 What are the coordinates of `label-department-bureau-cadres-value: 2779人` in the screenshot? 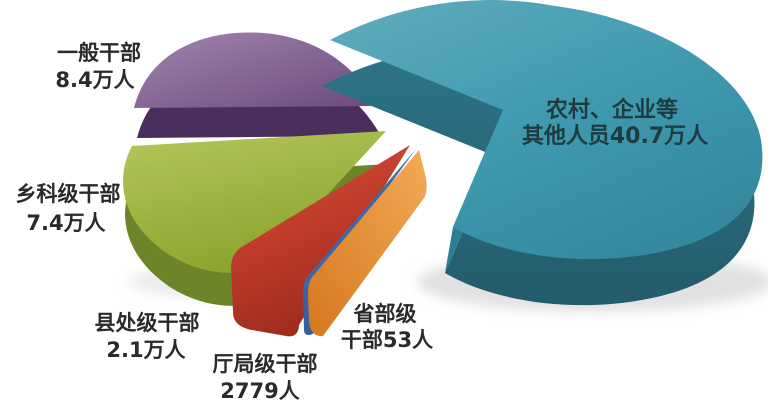 It's located at (259, 391).